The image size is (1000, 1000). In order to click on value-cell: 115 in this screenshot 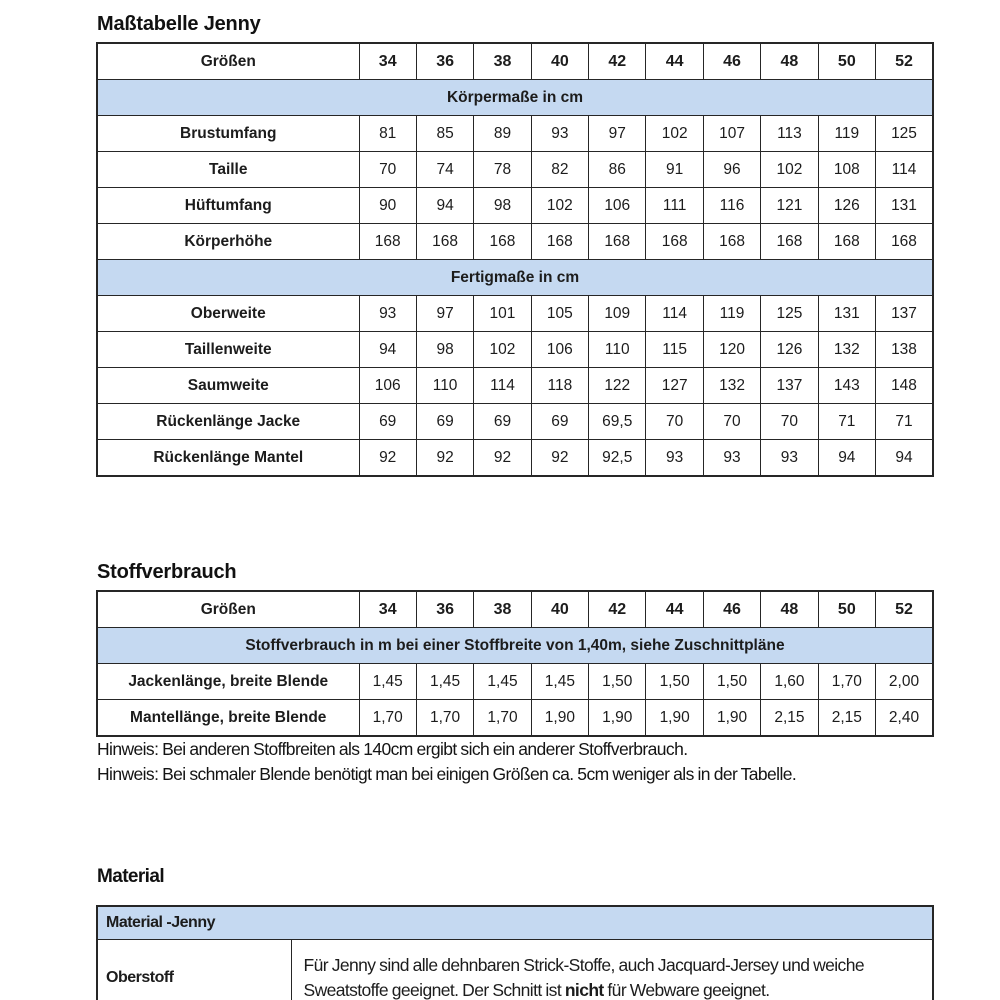, I will do `click(674, 349)`.